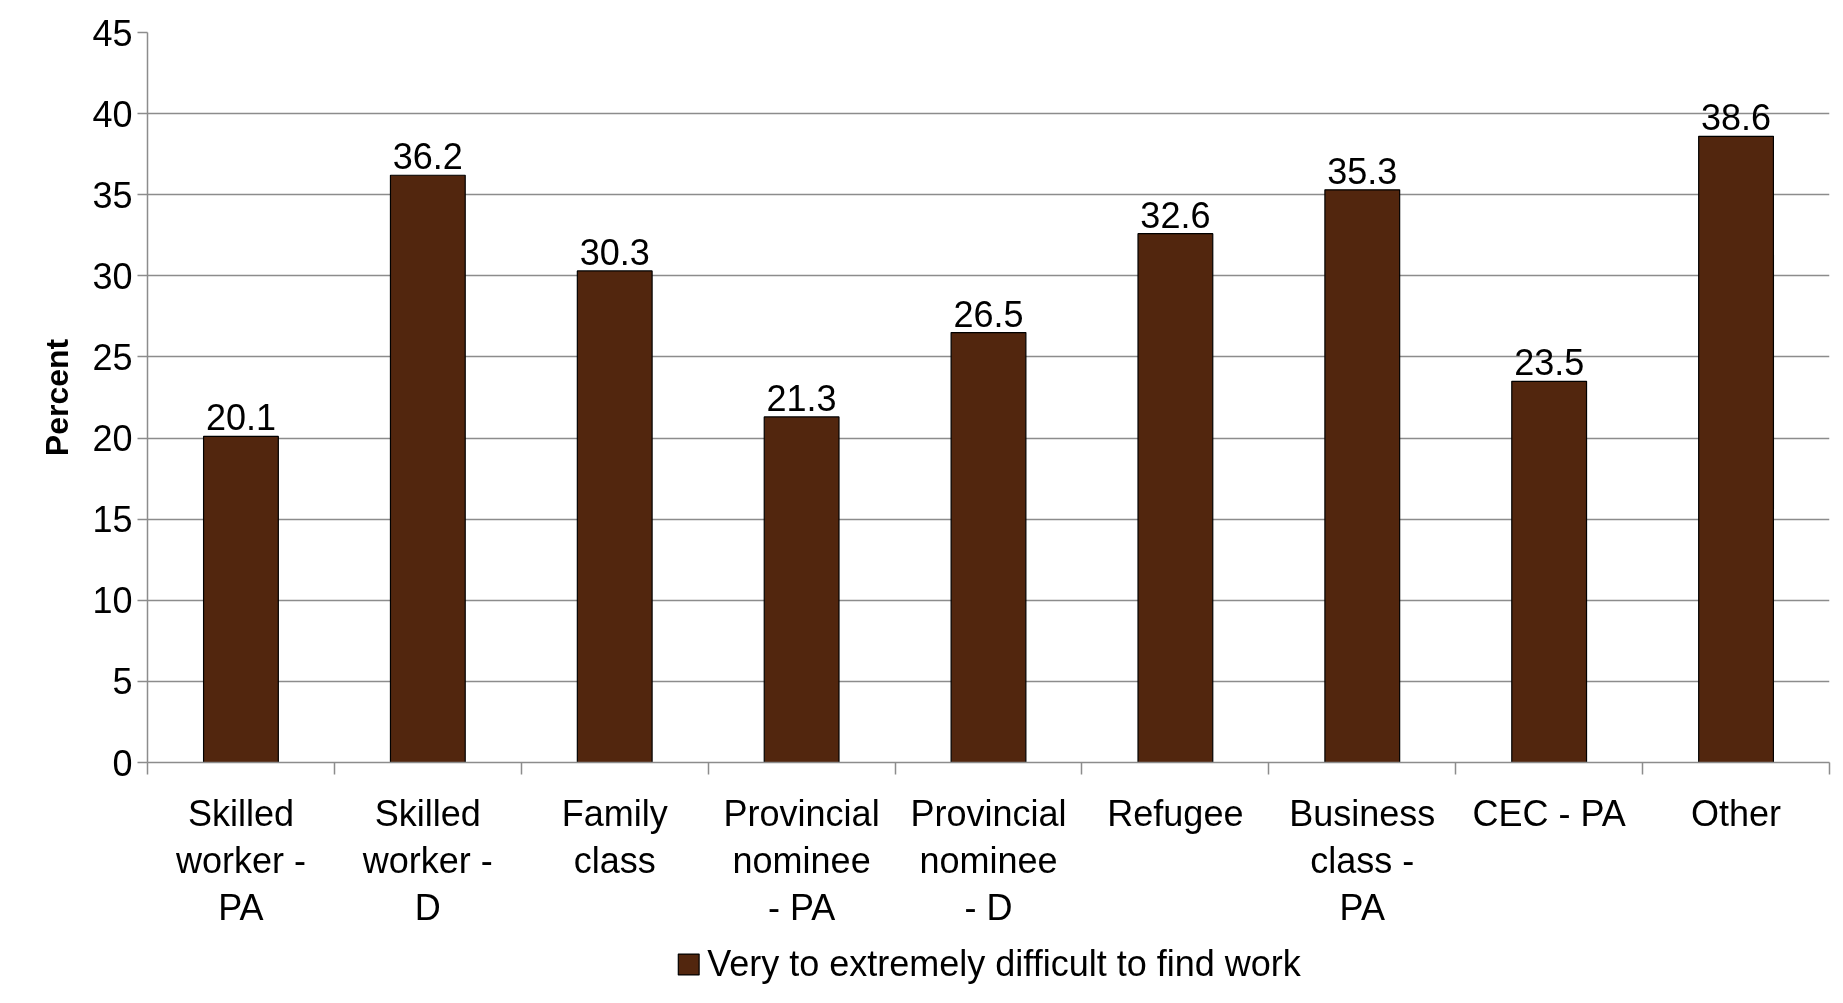 Image resolution: width=1843 pixels, height=1003 pixels. Describe the element at coordinates (122, 763) in the screenshot. I see `y-tick-label: 0` at that location.